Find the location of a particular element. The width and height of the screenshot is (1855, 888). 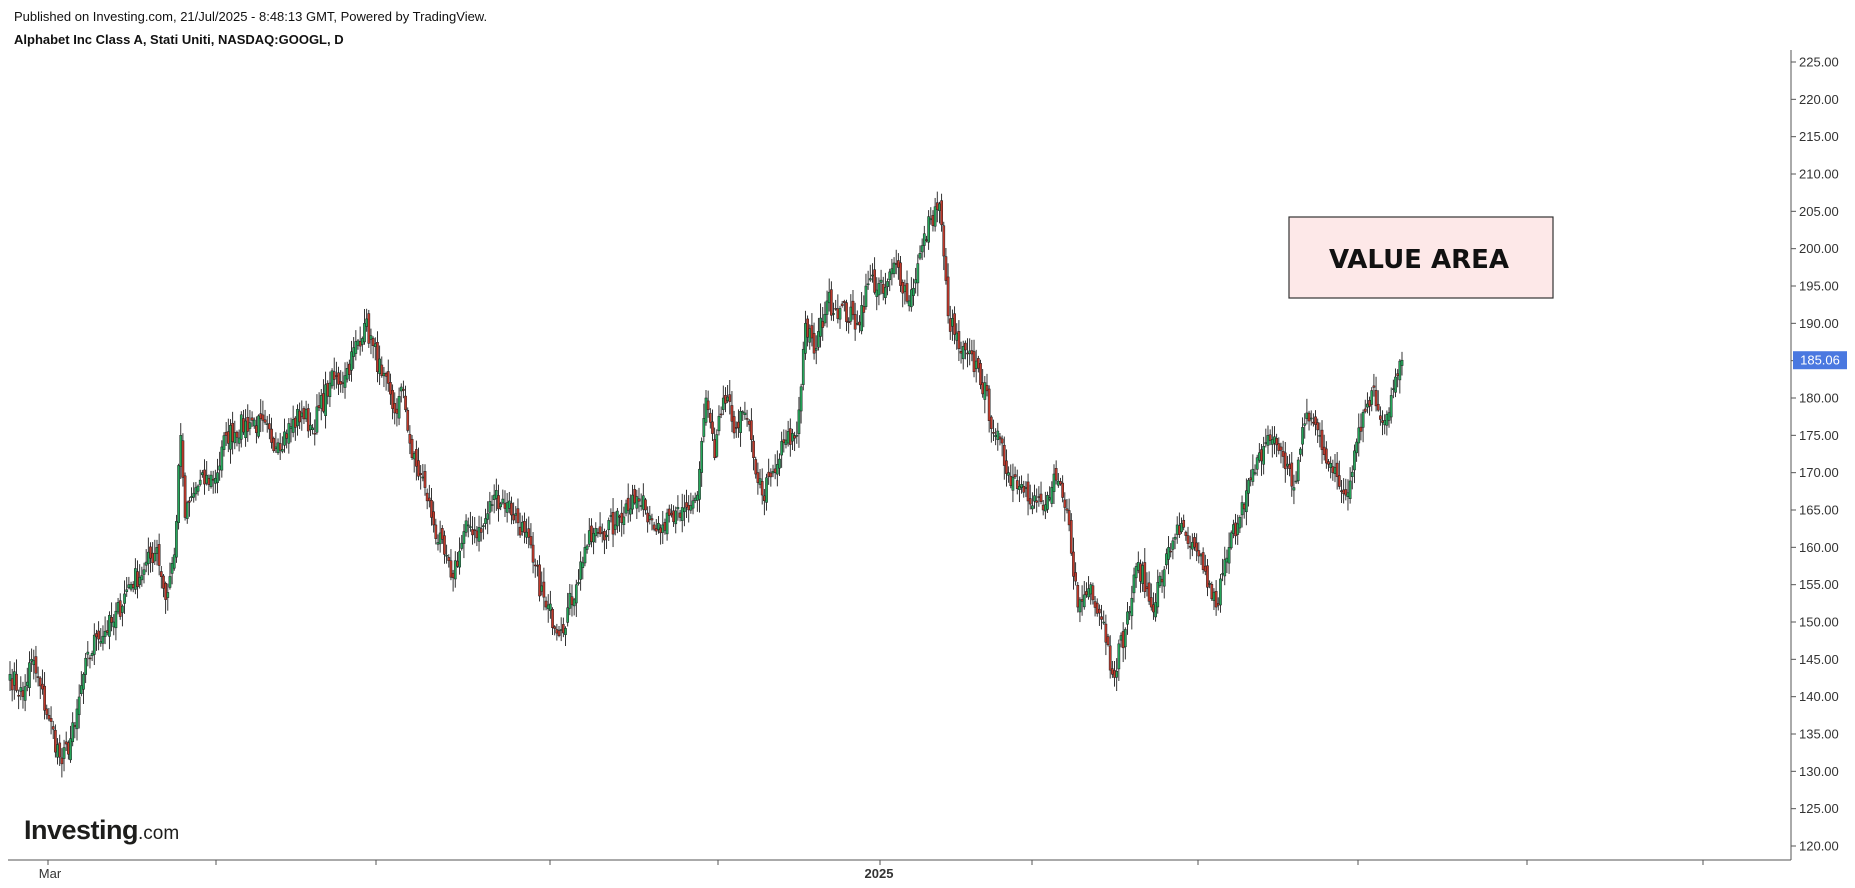

price-tick-label: 130.00 is located at coordinates (1819, 771).